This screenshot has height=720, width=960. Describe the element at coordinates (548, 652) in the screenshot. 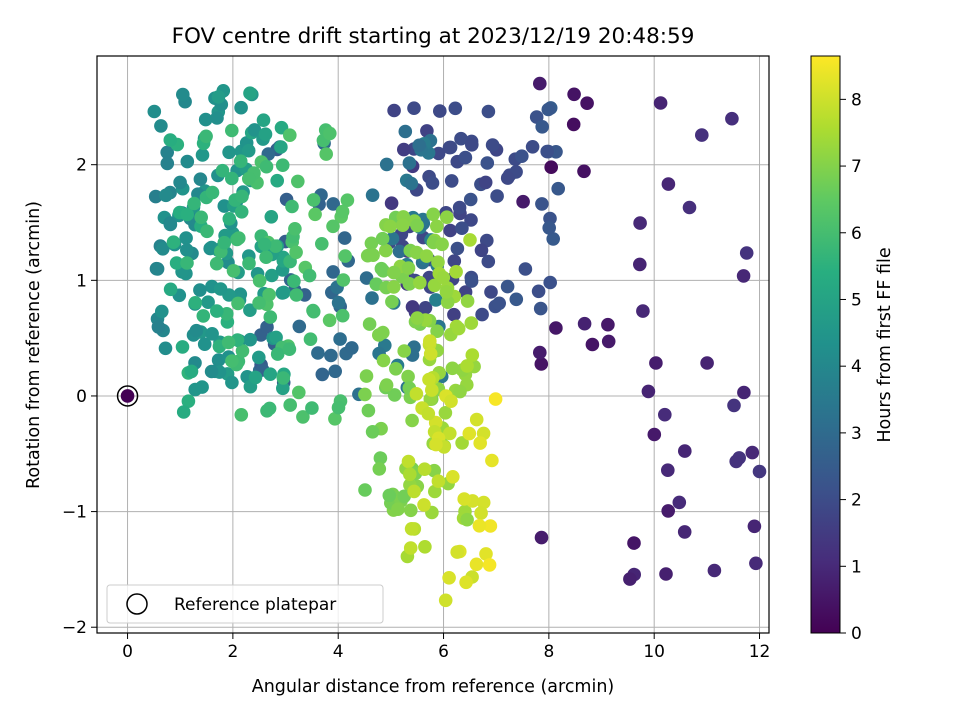

I see `x-tick-label: 8` at that location.